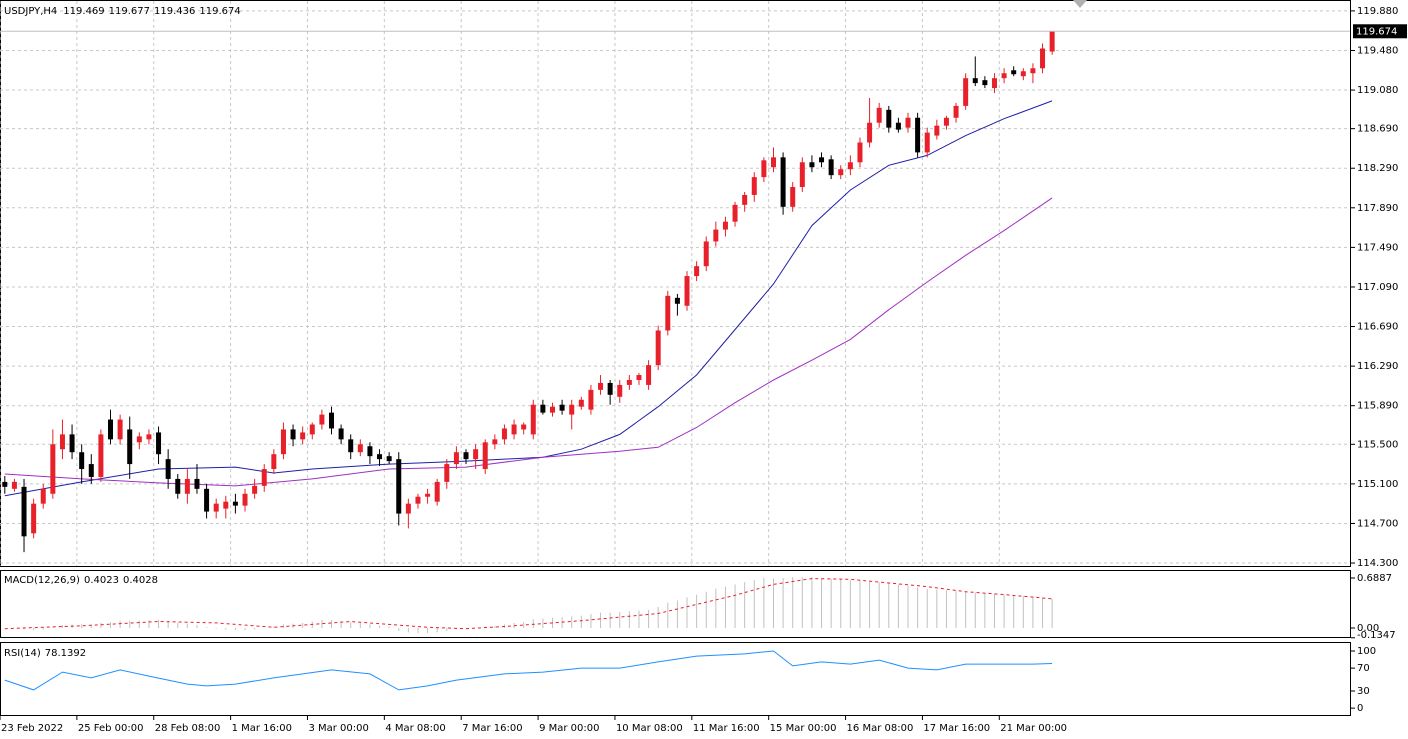 The height and width of the screenshot is (739, 1408). Describe the element at coordinates (111, 728) in the screenshot. I see `x-tick-label: 25 Feb 00:00` at that location.